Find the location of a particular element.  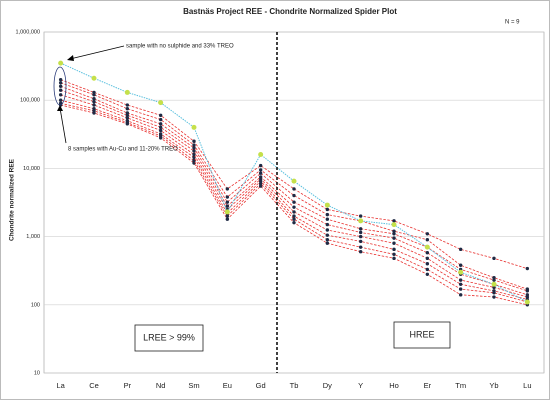

annotation: sample with no sulphide and 33% TREO is located at coordinates (180, 47).